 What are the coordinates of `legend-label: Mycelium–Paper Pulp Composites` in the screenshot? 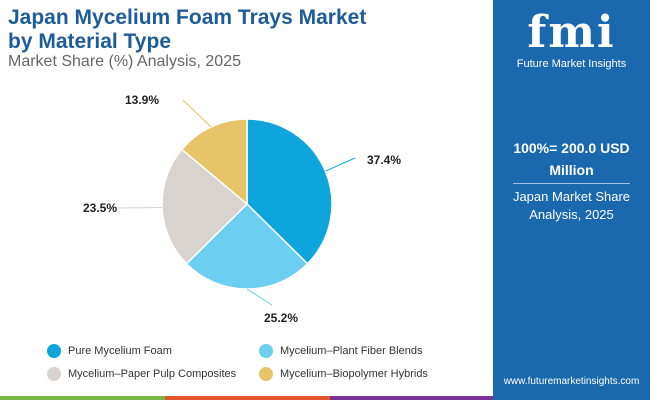 It's located at (152, 374).